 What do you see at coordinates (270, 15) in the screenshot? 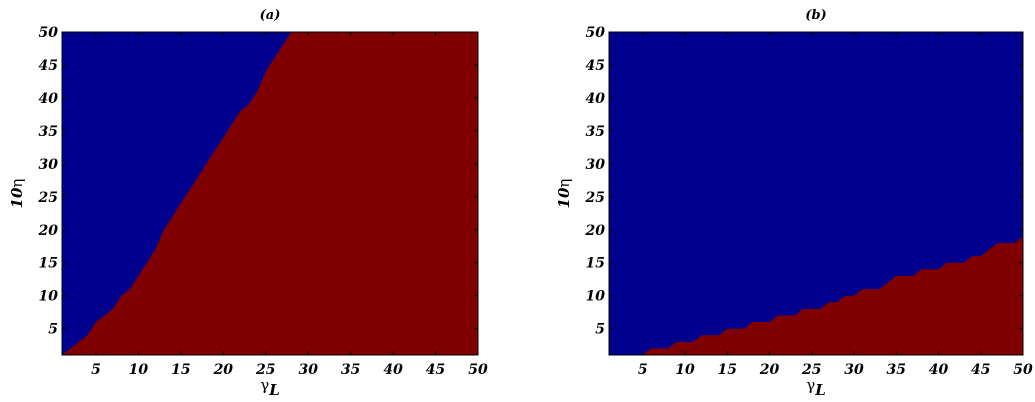
I see `chart-title: (a)` at bounding box center [270, 15].